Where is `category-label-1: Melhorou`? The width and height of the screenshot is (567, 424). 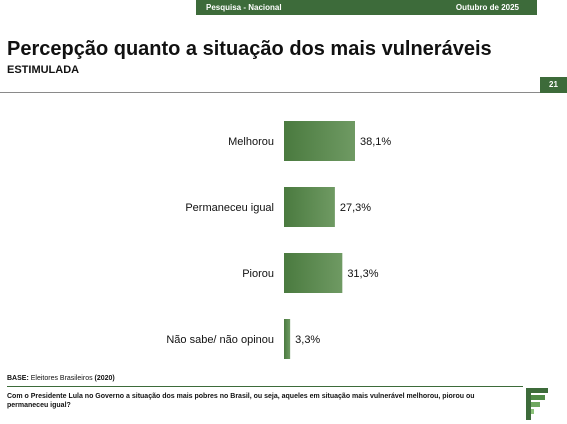
category-label-1: Melhorou is located at coordinates (251, 142).